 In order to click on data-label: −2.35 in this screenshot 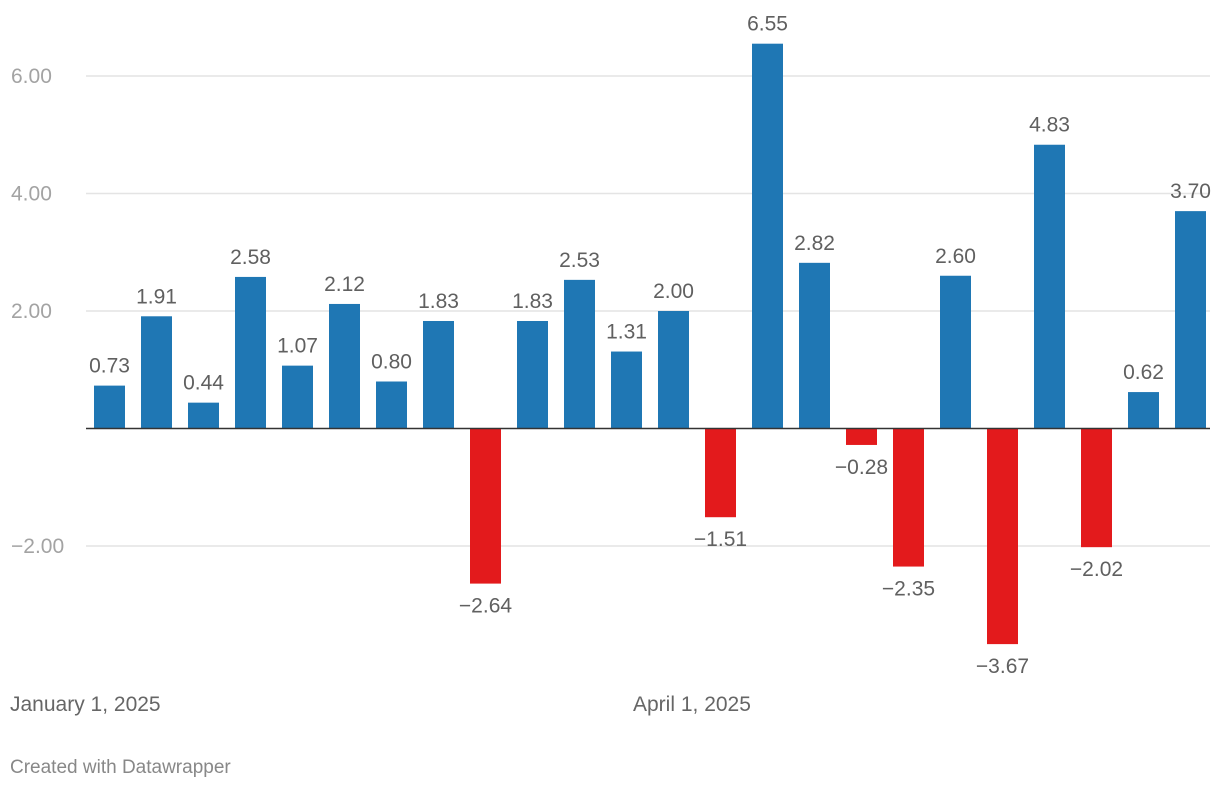, I will do `click(908, 589)`.